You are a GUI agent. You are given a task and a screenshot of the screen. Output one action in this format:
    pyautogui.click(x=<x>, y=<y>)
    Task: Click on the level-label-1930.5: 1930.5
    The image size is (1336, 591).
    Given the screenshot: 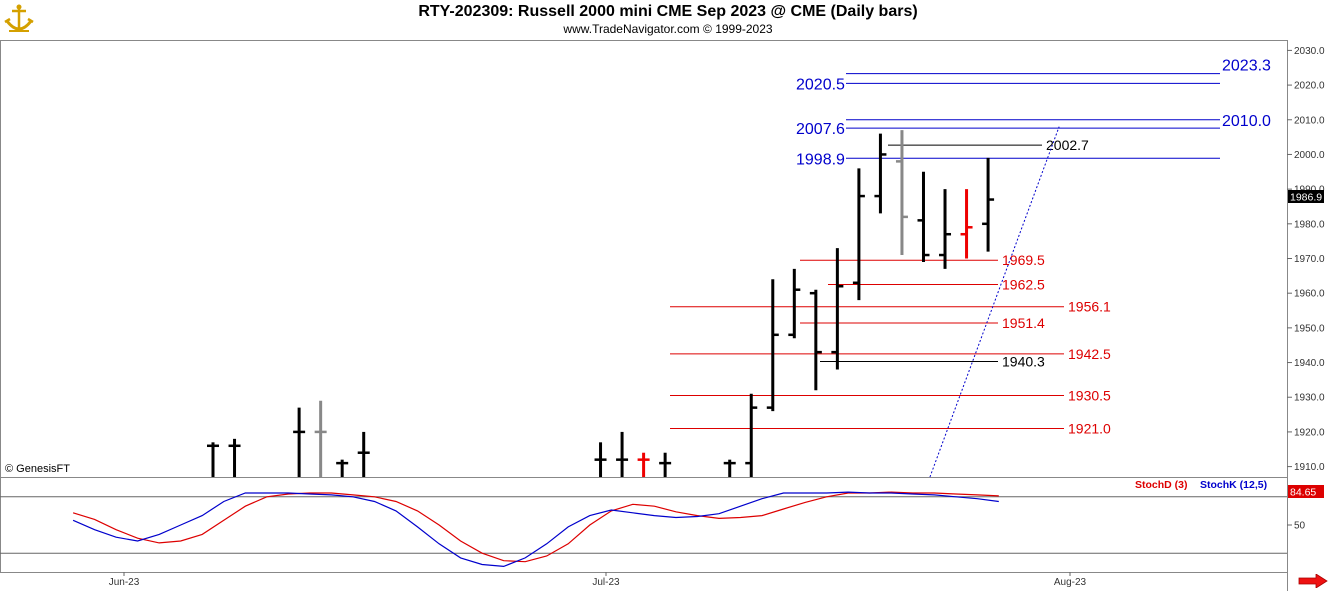 What is the action you would take?
    pyautogui.click(x=1089, y=395)
    